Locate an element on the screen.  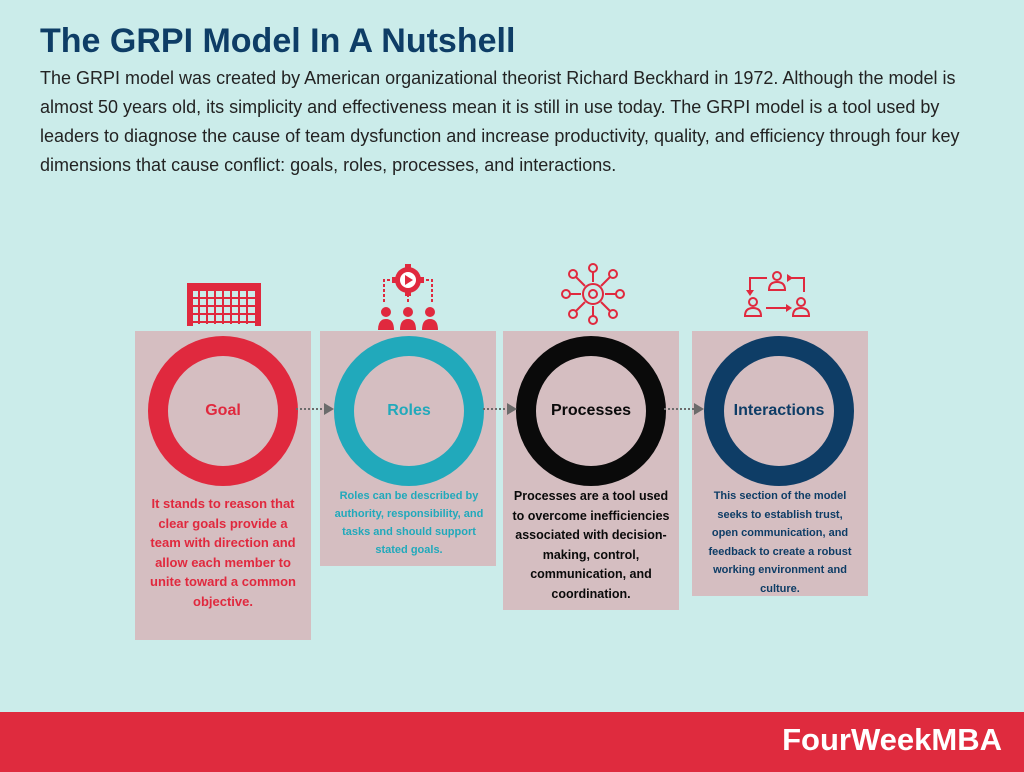
connector-processes-interactions is located at coordinates (684, 409).